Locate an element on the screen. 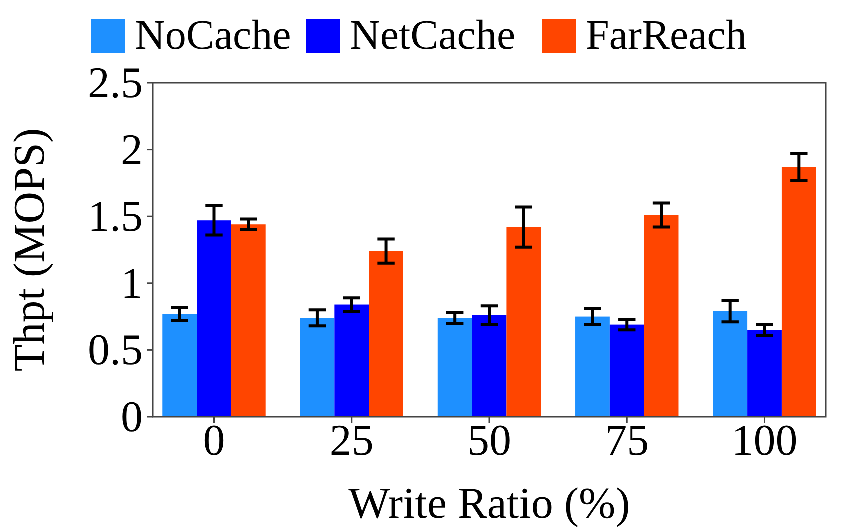  y-tick-label: 0.5 is located at coordinates (115, 350).